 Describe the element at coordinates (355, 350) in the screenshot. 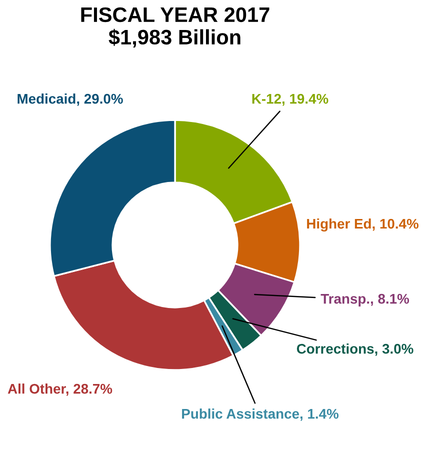

I see `slice-label: Corrections, 3.0%` at that location.